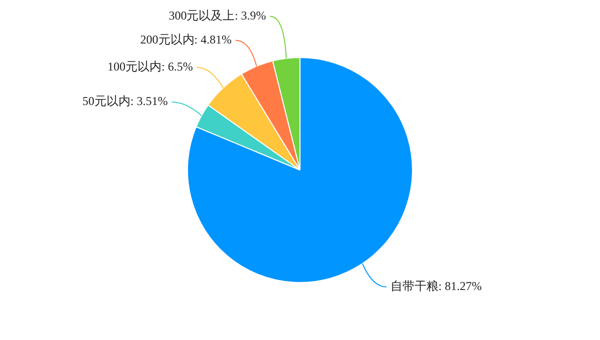 This screenshot has height=340, width=600. Describe the element at coordinates (186, 39) in the screenshot. I see `slice-label: 200元以内: 4.81%` at that location.